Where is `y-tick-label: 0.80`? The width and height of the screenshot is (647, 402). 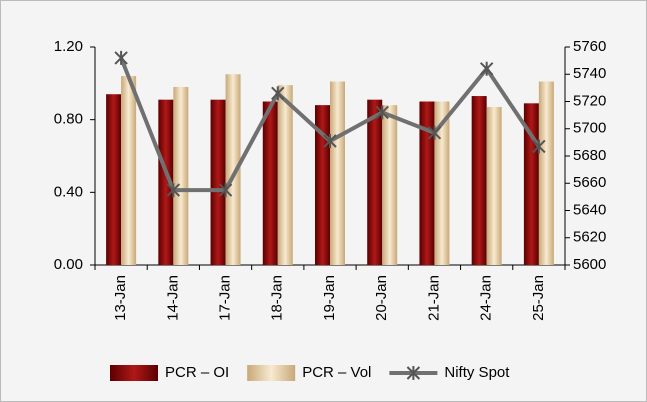
y-tick-label: 0.80 is located at coordinates (68, 119).